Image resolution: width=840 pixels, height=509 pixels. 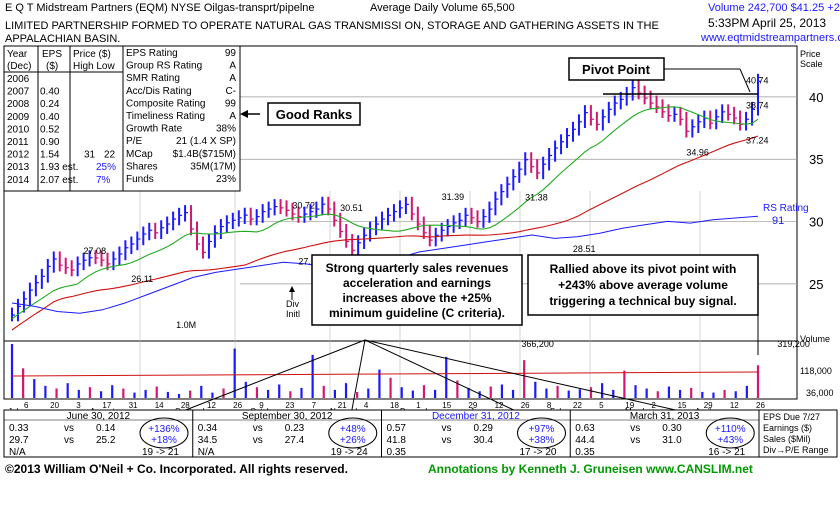 I want to click on eps-year: 2007, so click(x=18, y=92).